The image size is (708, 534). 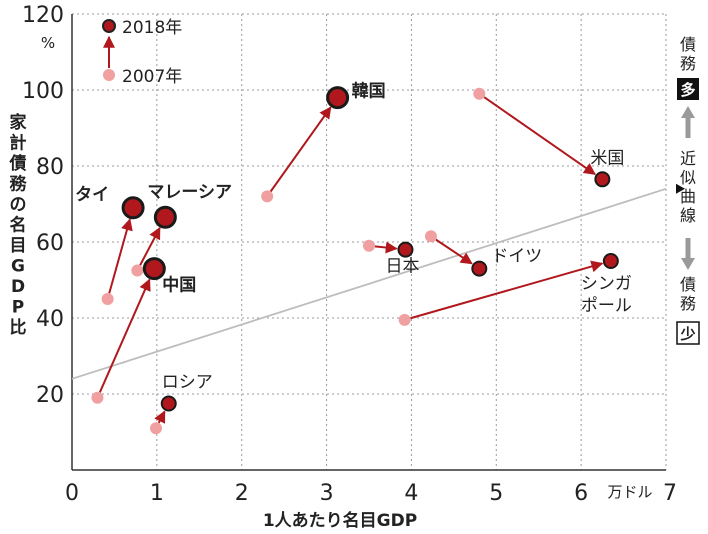 I want to click on y-axis-title-char: D, so click(x=18, y=287).